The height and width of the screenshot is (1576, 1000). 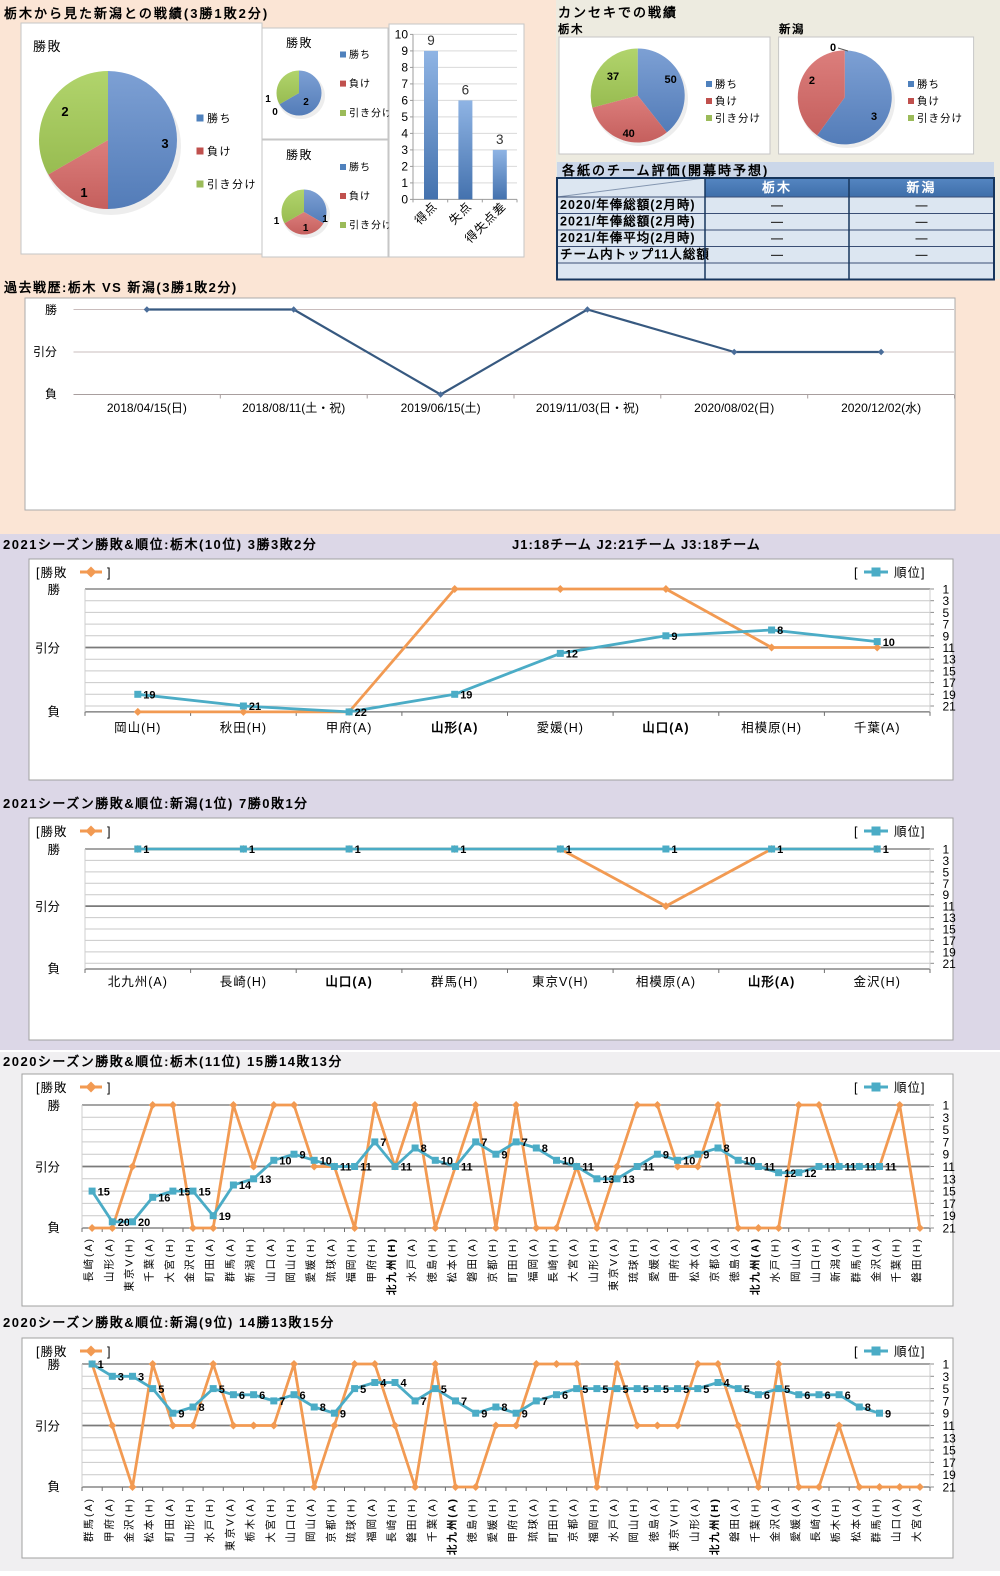 I want to click on svg-text: 琉球(H), so click(x=351, y=1520).